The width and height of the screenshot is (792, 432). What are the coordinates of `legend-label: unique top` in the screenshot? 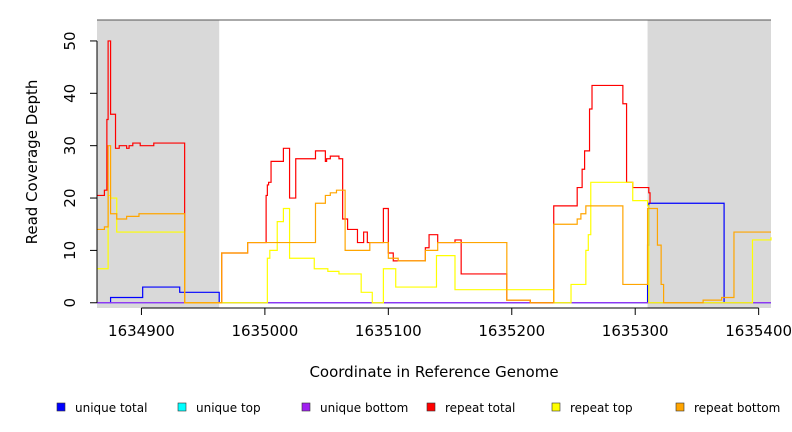 It's located at (228, 408).